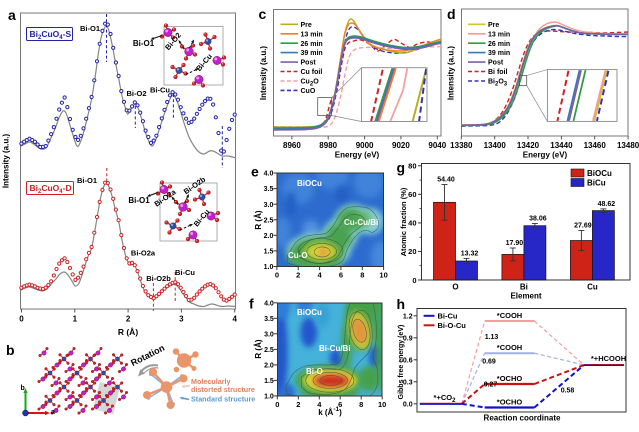 Image resolution: width=639 pixels, height=432 pixels. Describe the element at coordinates (412, 251) in the screenshot. I see `svg-text: 20` at that location.